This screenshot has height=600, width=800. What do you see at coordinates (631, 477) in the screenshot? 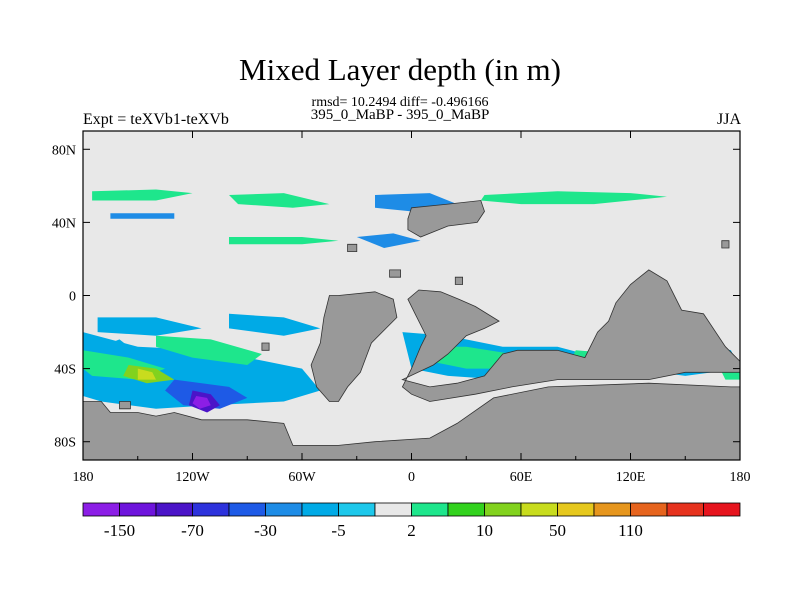
I see `x-tick-label: 120E` at bounding box center [631, 477].